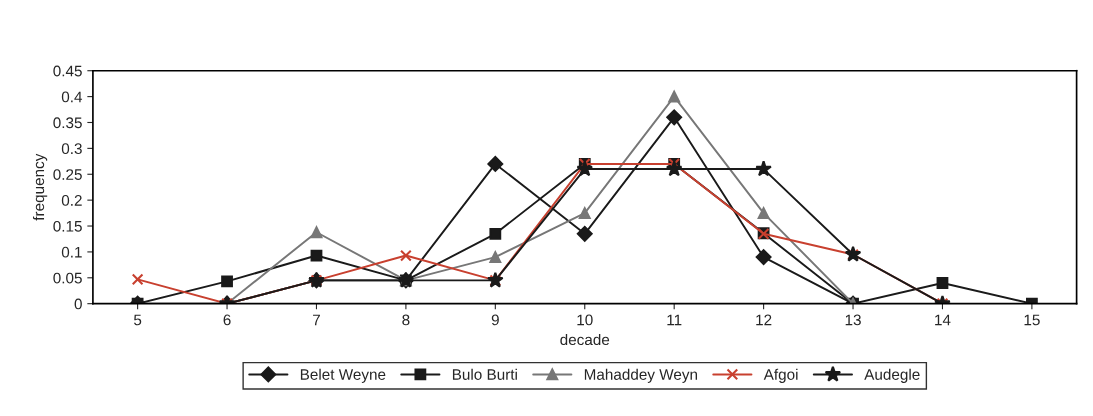  What do you see at coordinates (67, 226) in the screenshot?
I see `y-tick-label: 0.15` at bounding box center [67, 226].